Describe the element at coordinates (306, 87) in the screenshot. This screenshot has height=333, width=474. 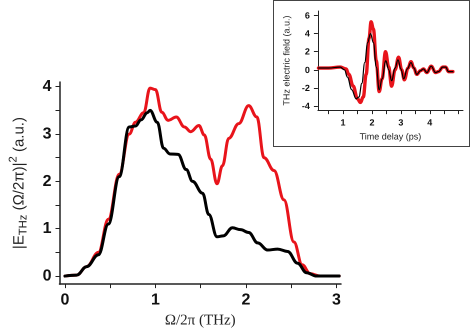
I see `y-tick-label: -2` at that location.